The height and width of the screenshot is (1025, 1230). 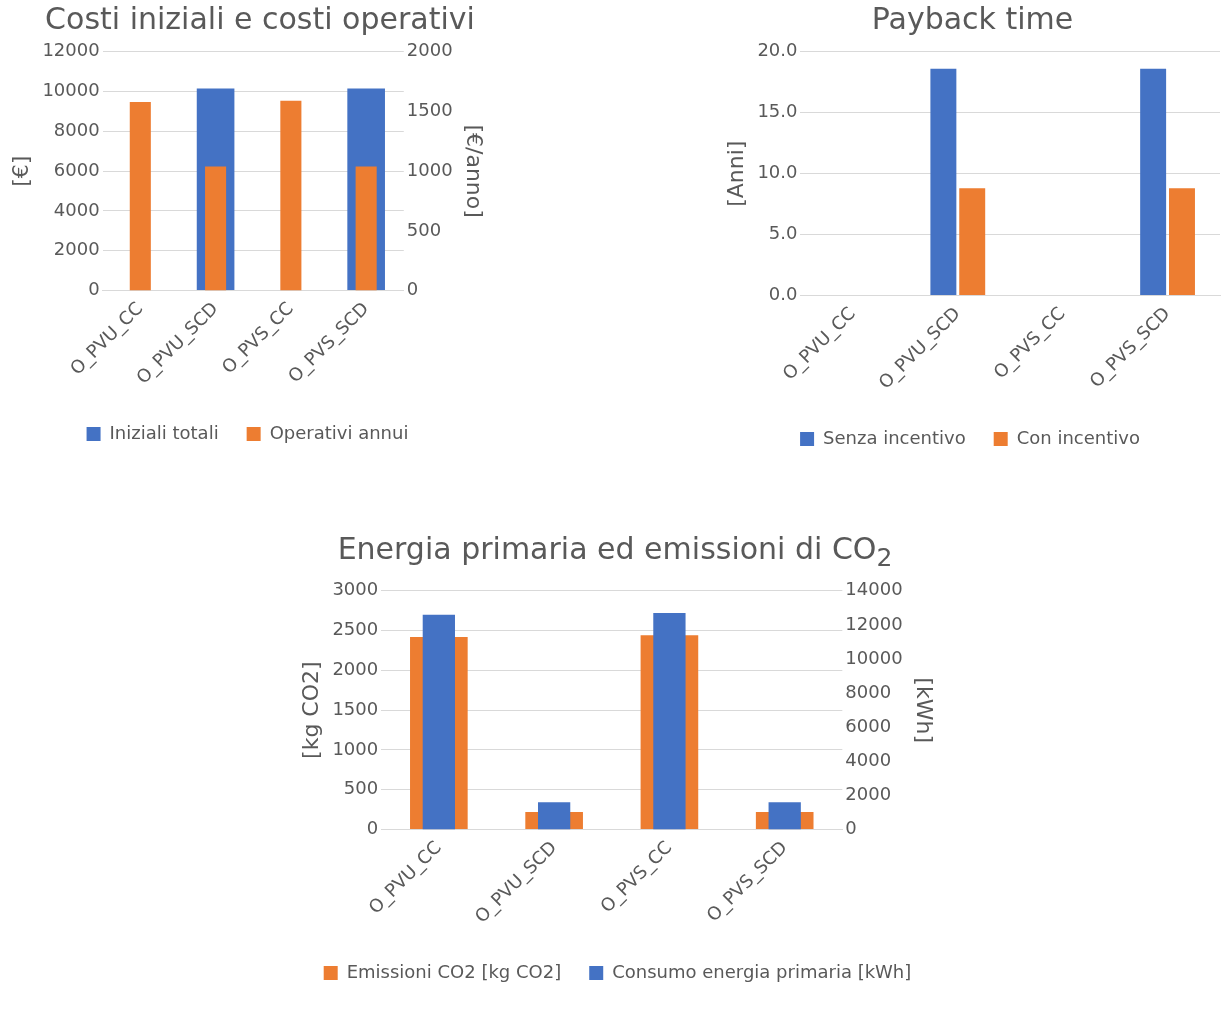 What do you see at coordinates (76, 209) in the screenshot?
I see `y-tick-label: 4000` at bounding box center [76, 209].